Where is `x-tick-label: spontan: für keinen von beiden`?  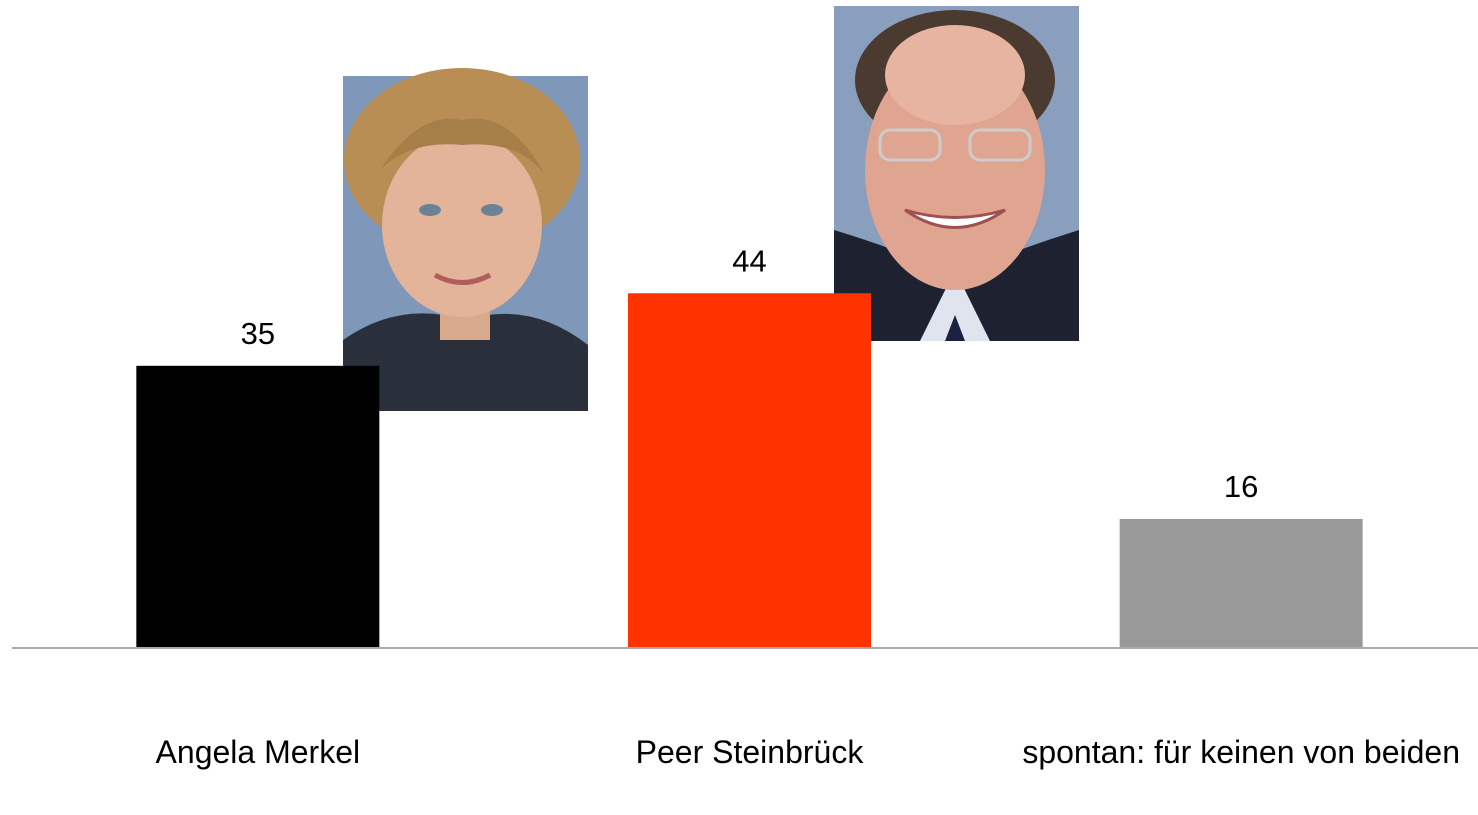 x-tick-label: spontan: für keinen von beiden is located at coordinates (1241, 752).